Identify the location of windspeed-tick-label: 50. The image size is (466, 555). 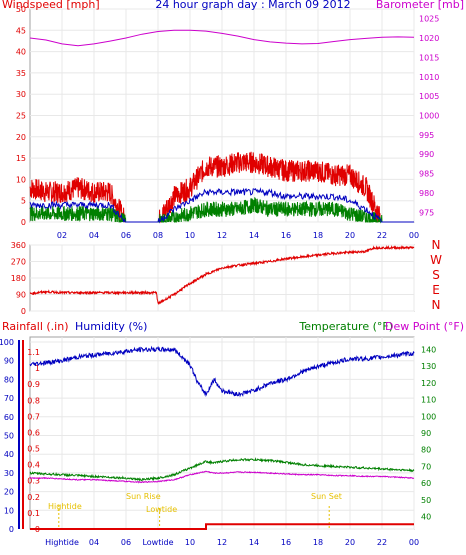
(21, 9).